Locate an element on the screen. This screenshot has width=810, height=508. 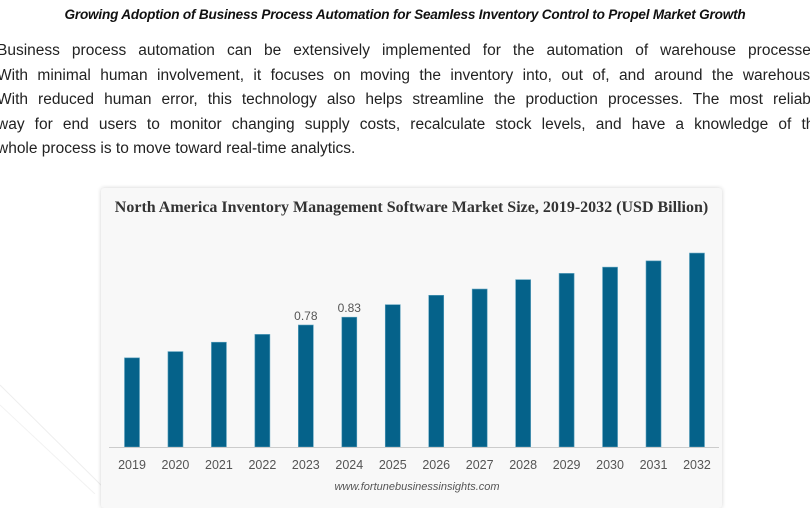
bar-2026 is located at coordinates (436, 371).